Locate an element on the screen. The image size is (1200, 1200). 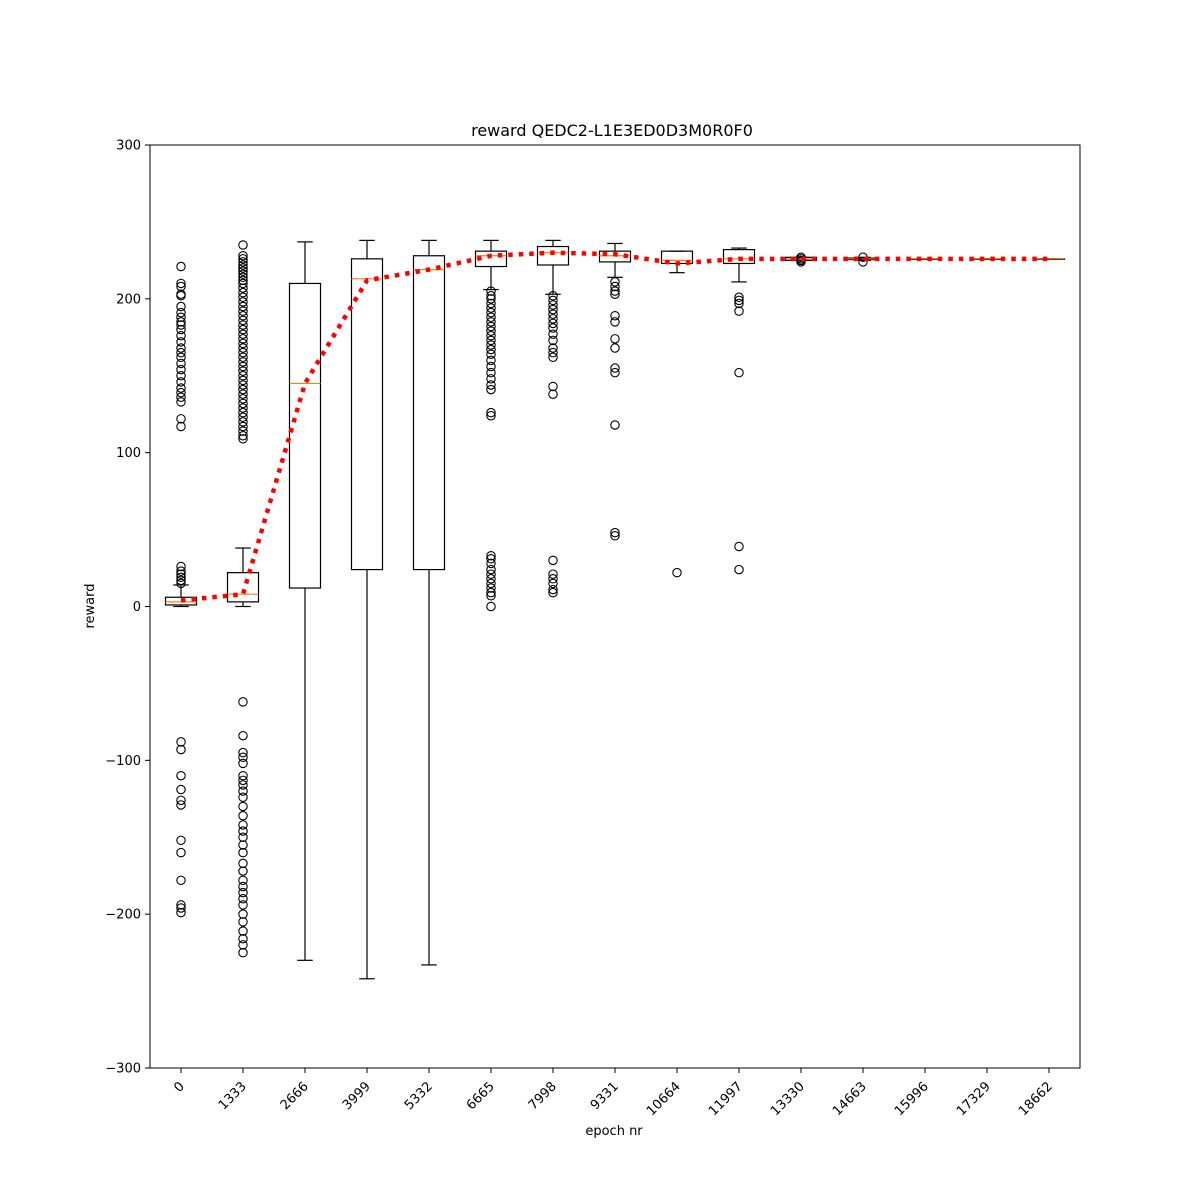
y-tick-label: 300 is located at coordinates (128, 146).